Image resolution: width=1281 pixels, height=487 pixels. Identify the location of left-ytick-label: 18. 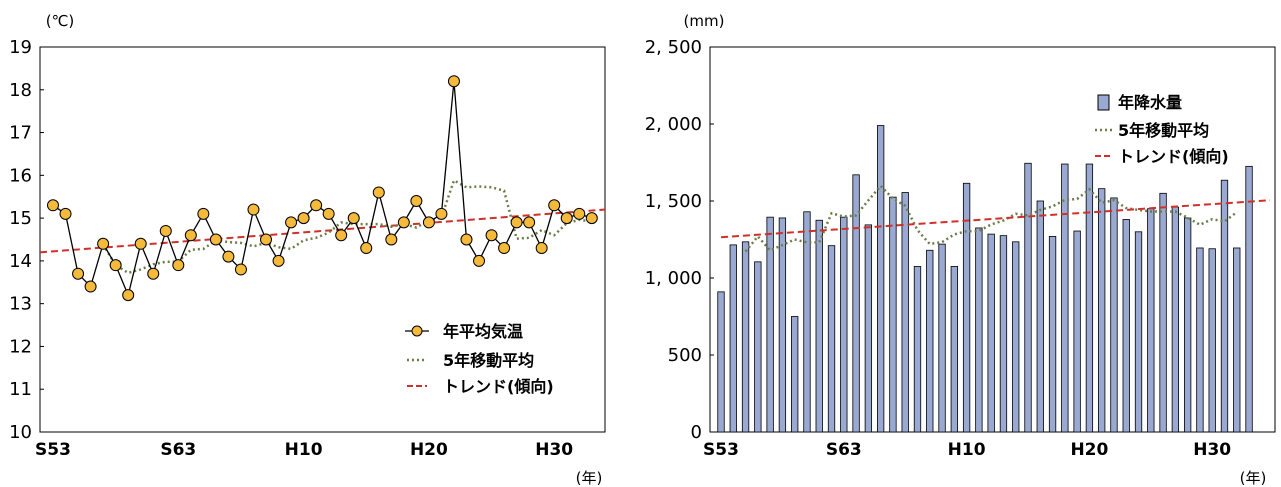
(20, 90).